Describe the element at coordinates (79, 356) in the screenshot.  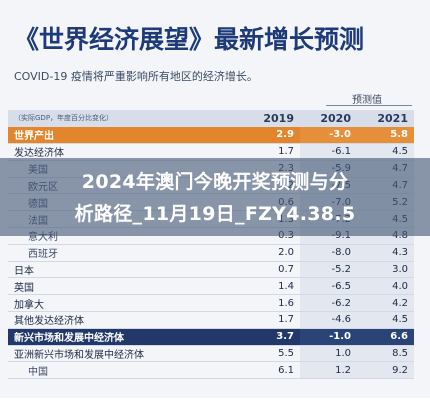
I see `region-name: 亚洲新兴市场和发展中经济体` at that location.